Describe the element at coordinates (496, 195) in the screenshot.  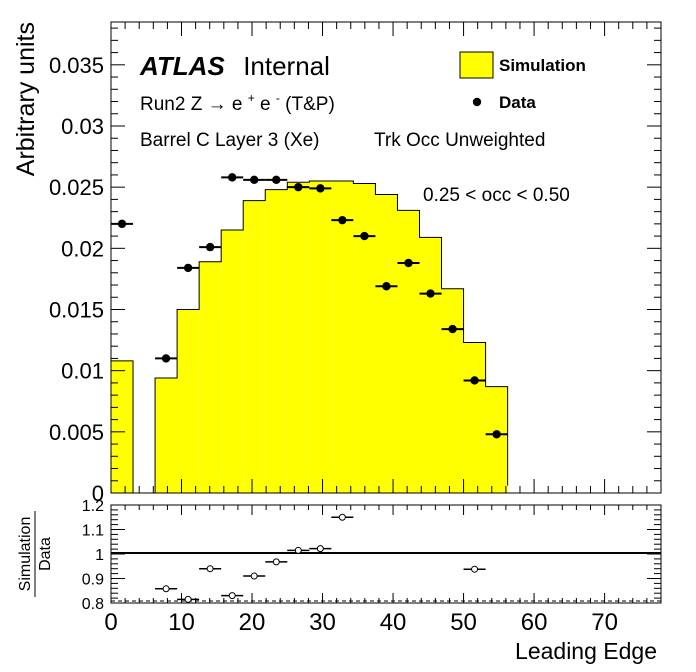
I see `occupancy-annotation: 0.25 < occ < 0.50` at that location.